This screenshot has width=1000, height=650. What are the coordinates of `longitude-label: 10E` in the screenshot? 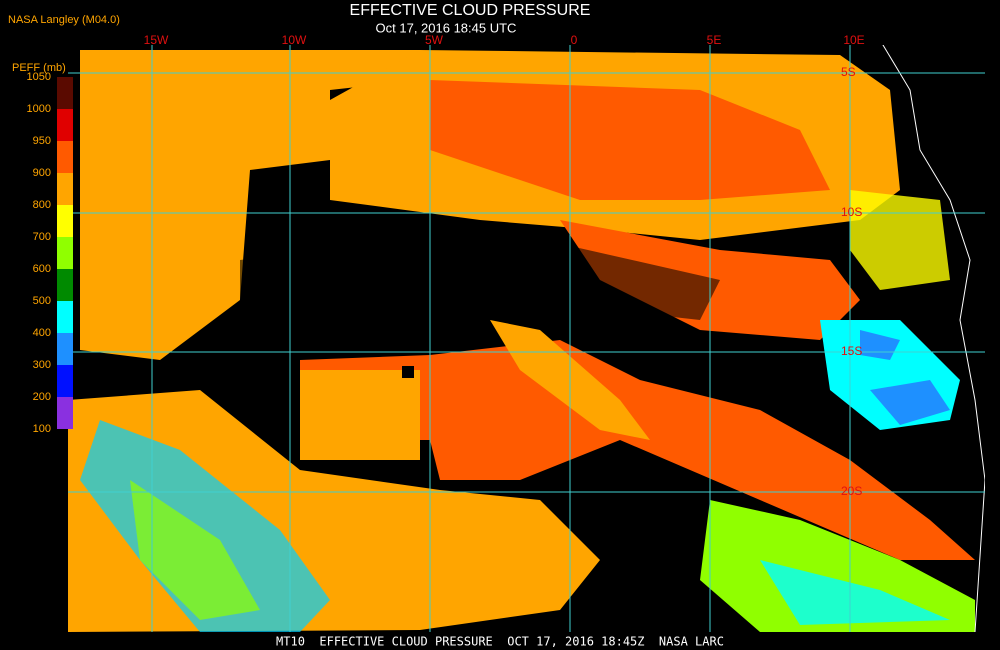 It's located at (853, 40).